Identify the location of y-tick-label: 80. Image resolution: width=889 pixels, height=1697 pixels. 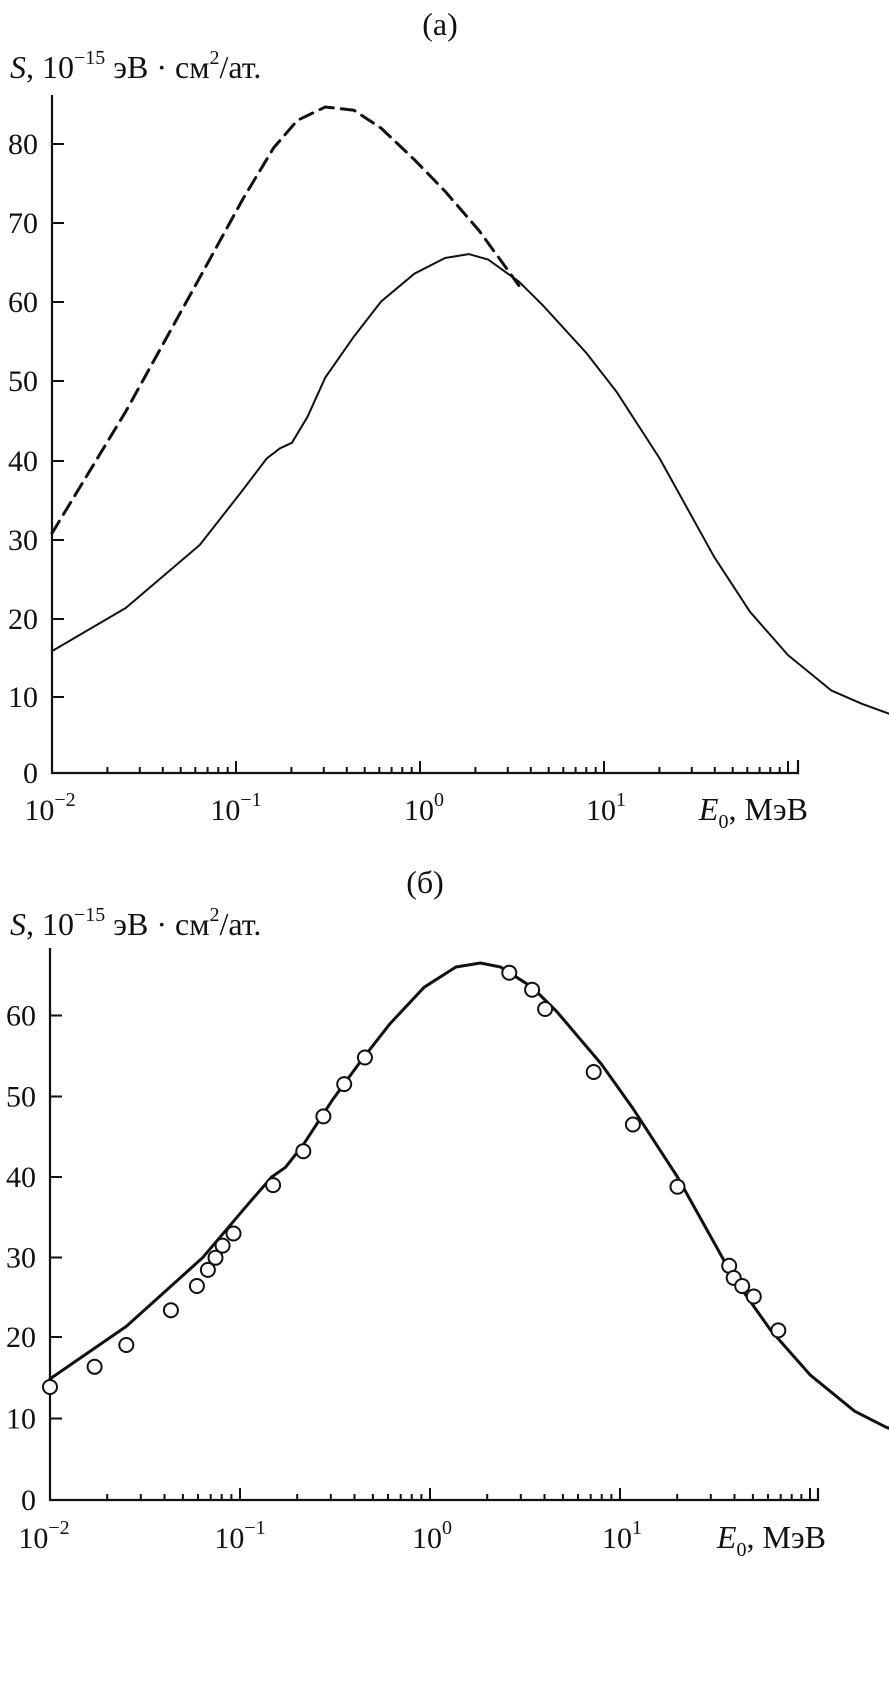
(23, 144).